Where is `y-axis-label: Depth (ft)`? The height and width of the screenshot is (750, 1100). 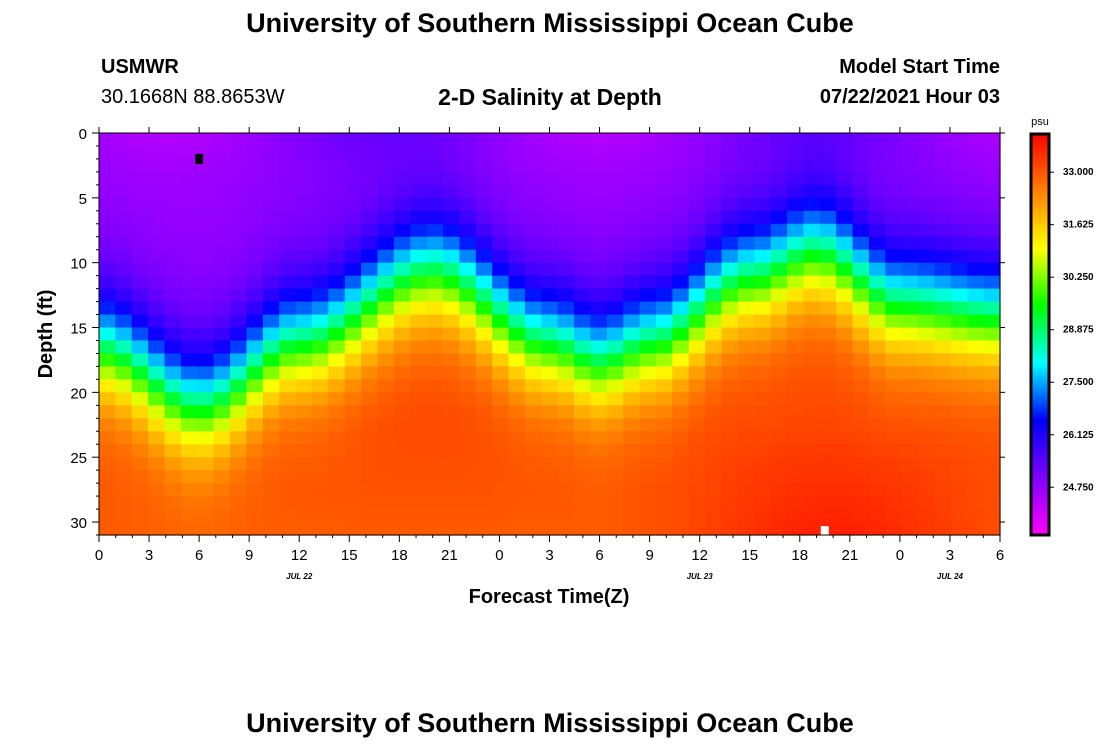 y-axis-label: Depth (ft) is located at coordinates (46, 334).